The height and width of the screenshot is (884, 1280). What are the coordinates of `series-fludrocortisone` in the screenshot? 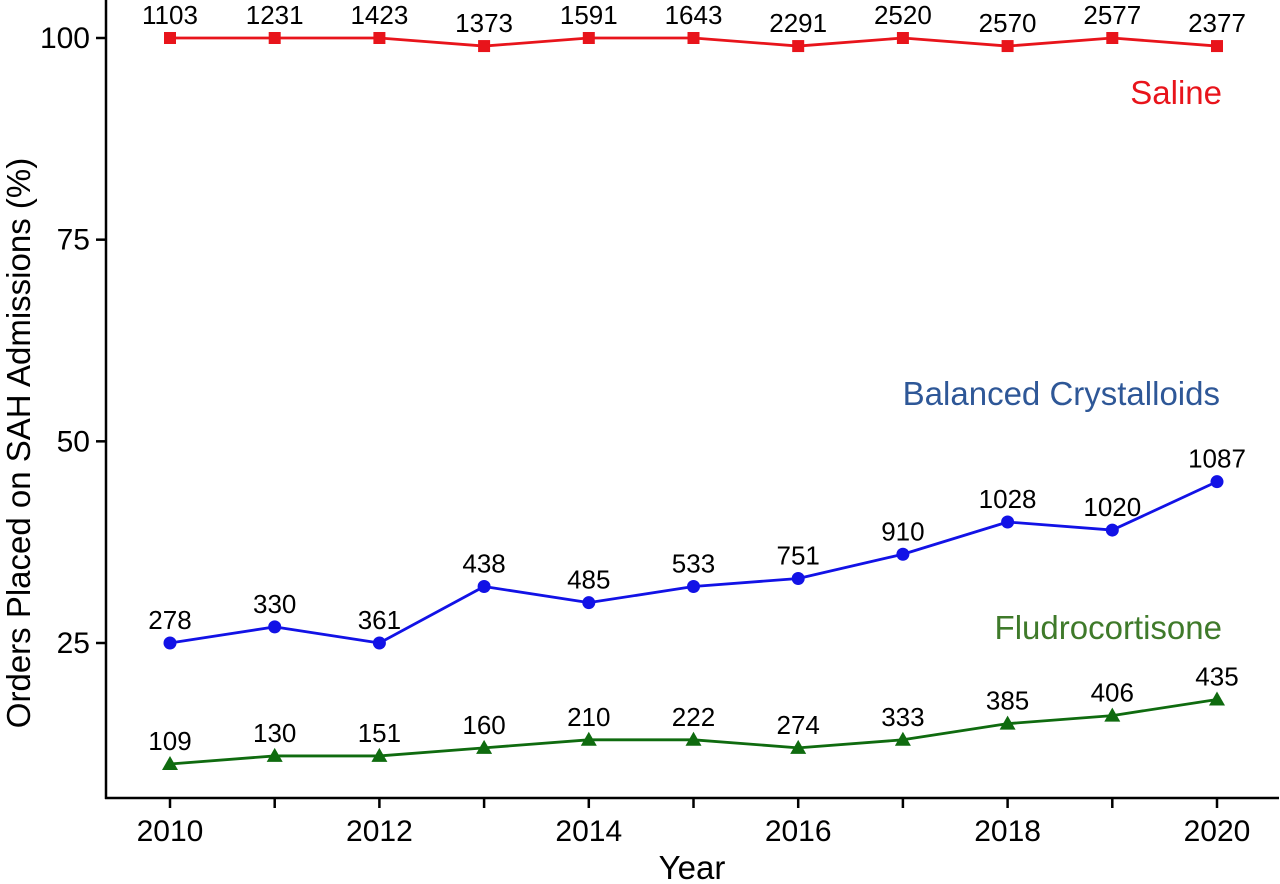 It's located at (693, 730).